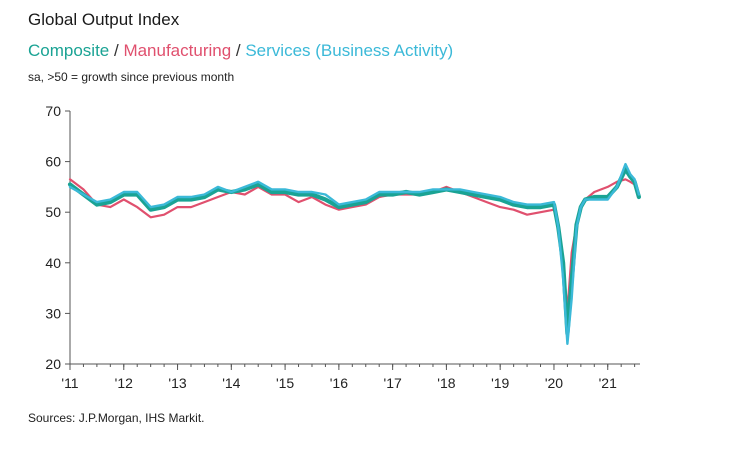 The width and height of the screenshot is (750, 469). Describe the element at coordinates (53, 212) in the screenshot. I see `y-tick-label: 50` at that location.